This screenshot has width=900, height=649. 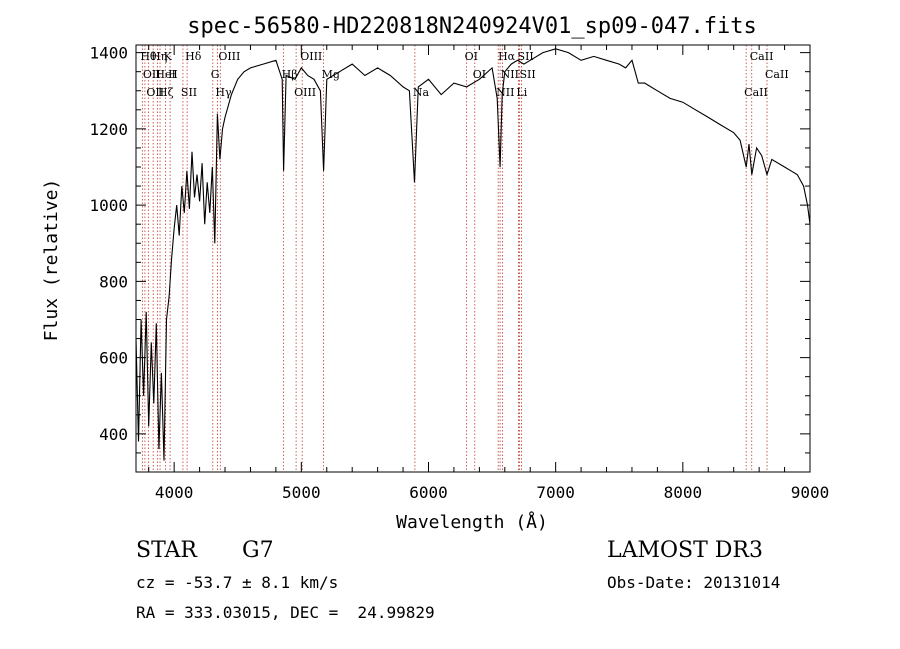 What do you see at coordinates (174, 492) in the screenshot?
I see `x-tick-label: 4000` at bounding box center [174, 492].